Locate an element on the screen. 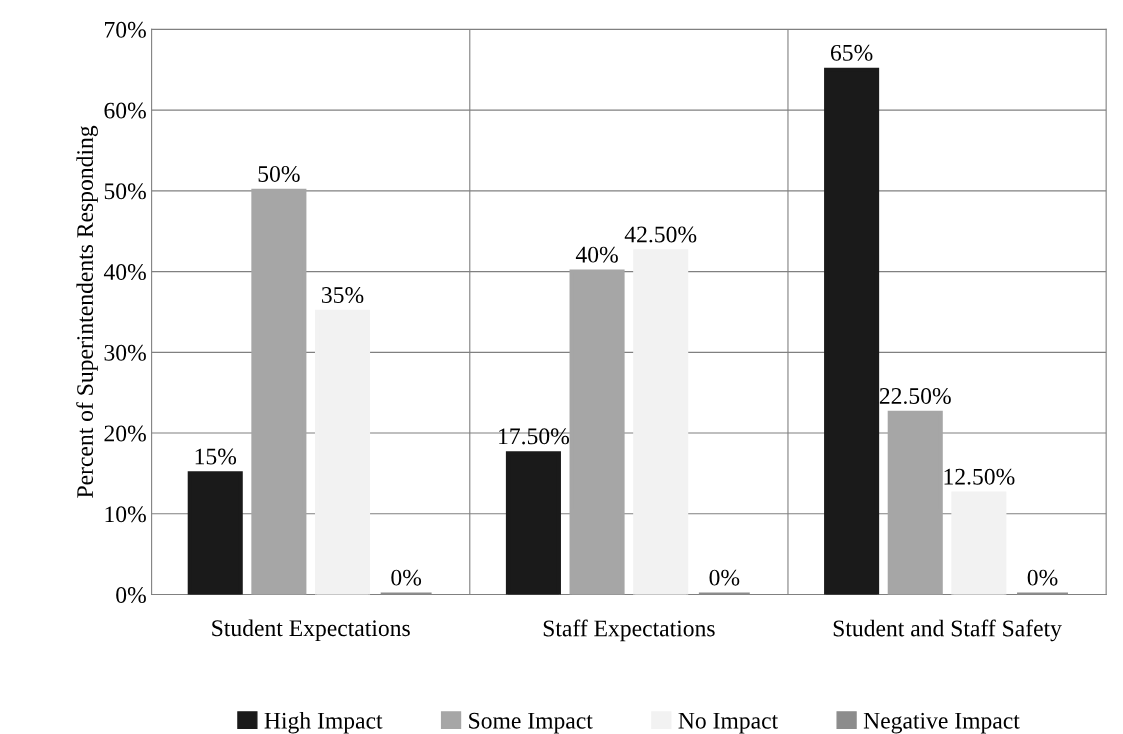  data-label: 50% is located at coordinates (279, 173).